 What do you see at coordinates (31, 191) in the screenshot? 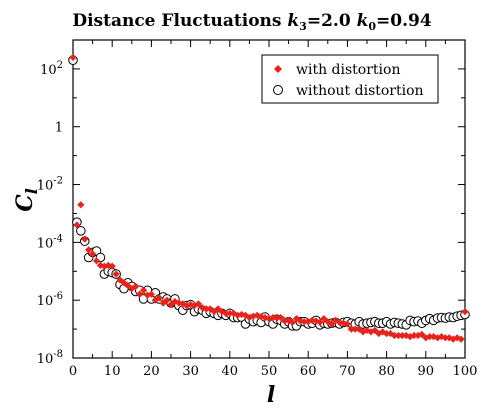
I see `y-axis-label-sub: l` at bounding box center [31, 191].